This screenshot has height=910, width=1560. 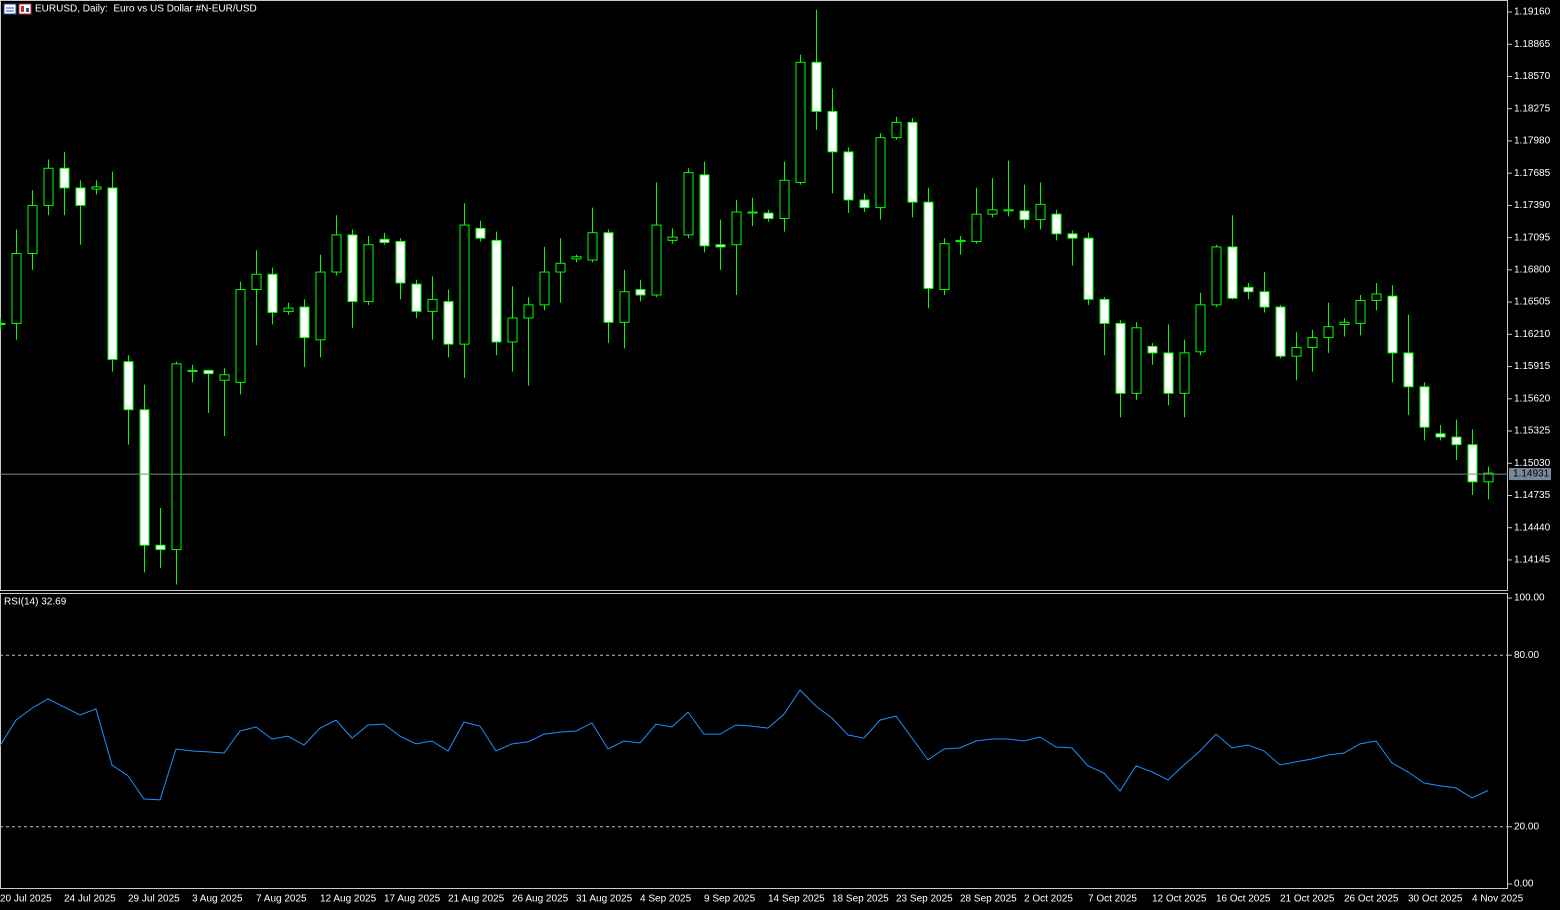 I want to click on y-tick-label: 1.16505, so click(x=1532, y=302).